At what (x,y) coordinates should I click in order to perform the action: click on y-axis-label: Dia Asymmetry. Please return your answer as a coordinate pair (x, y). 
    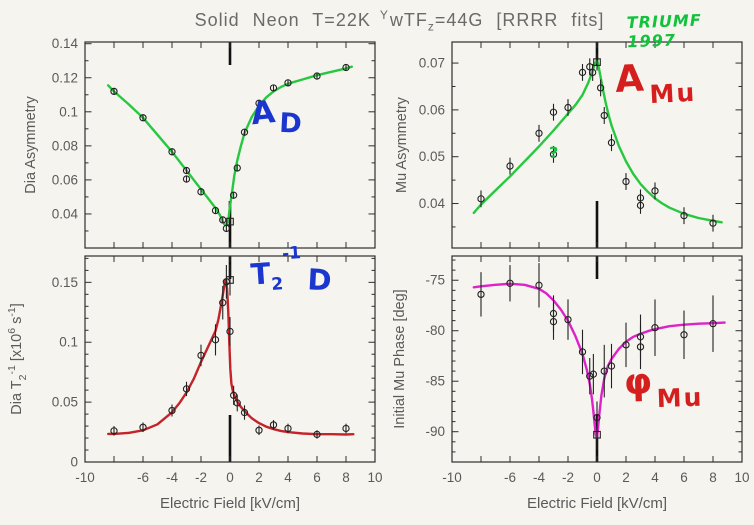
    Looking at the image, I should click on (31, 145).